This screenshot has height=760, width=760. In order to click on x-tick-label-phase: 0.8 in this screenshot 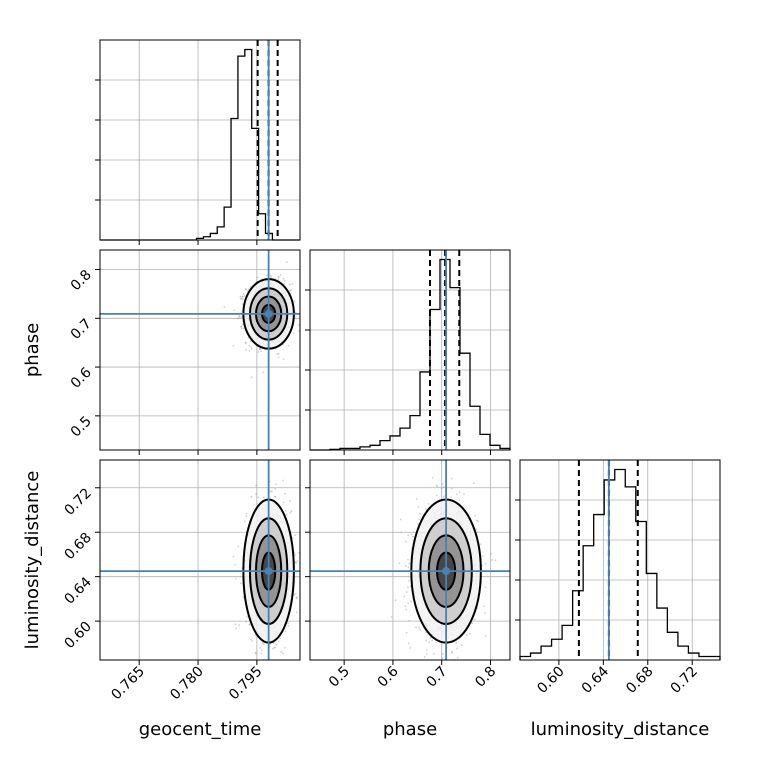, I will do `click(485, 677)`.